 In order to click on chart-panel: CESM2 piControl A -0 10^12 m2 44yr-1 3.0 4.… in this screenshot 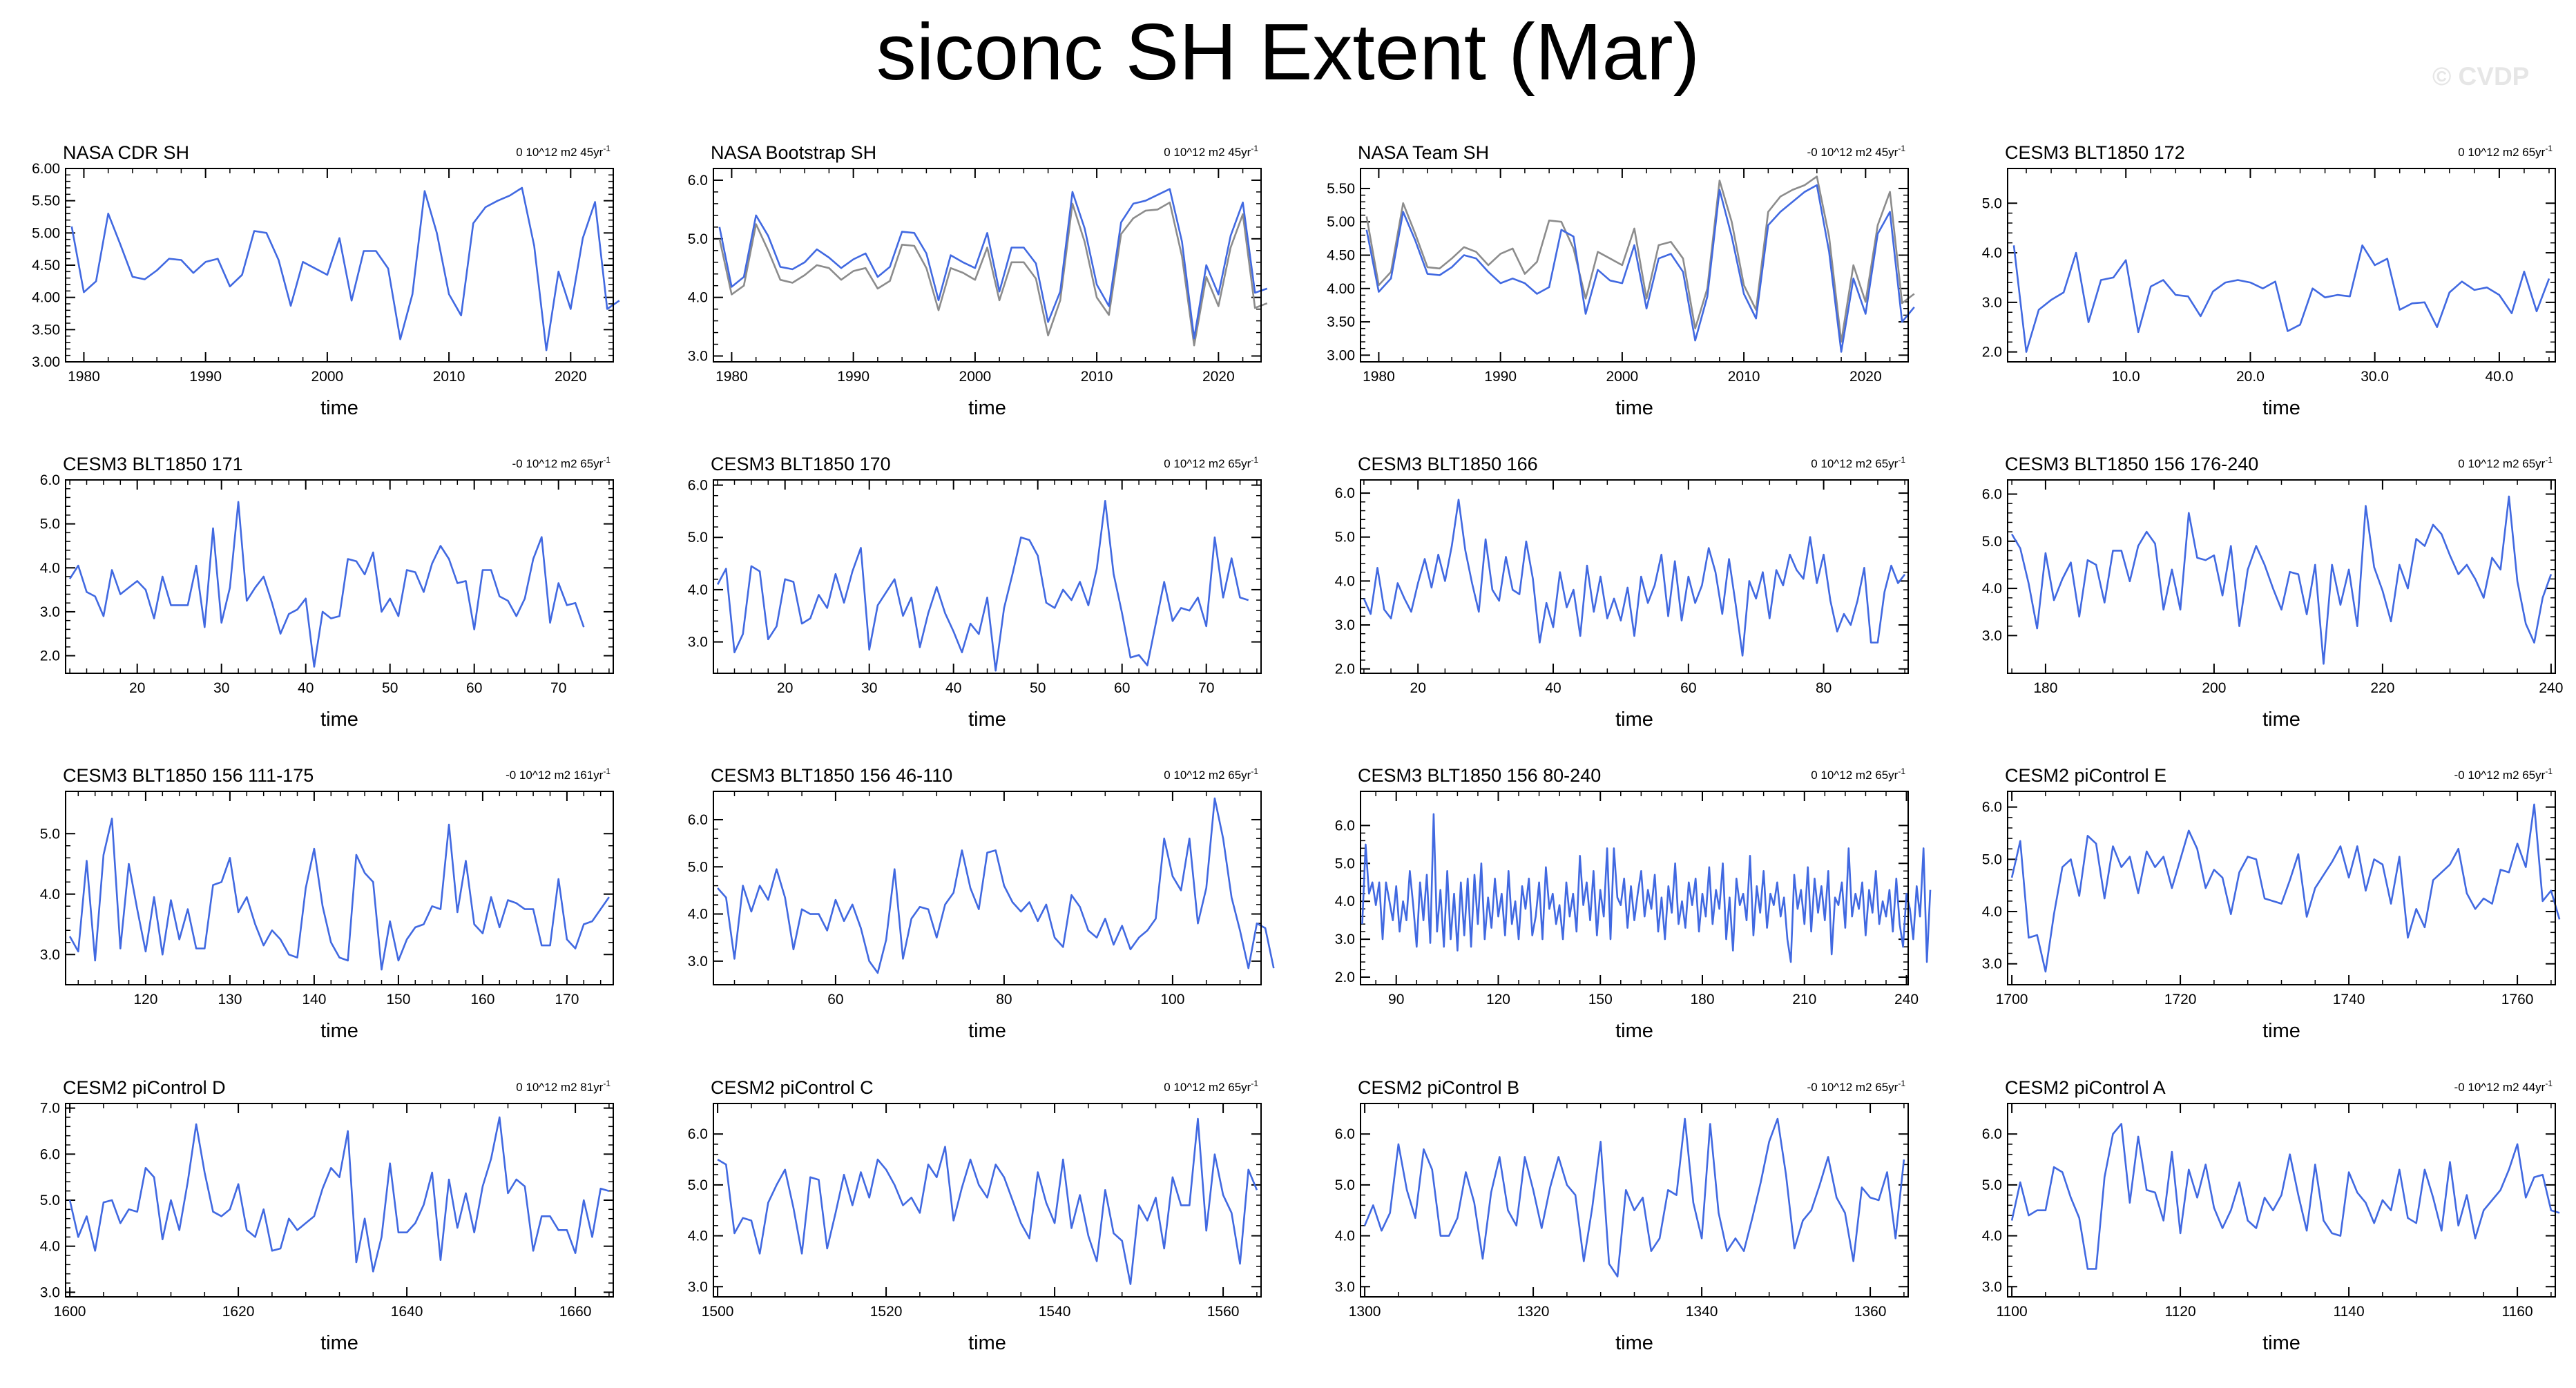, I will do `click(2271, 1215)`.